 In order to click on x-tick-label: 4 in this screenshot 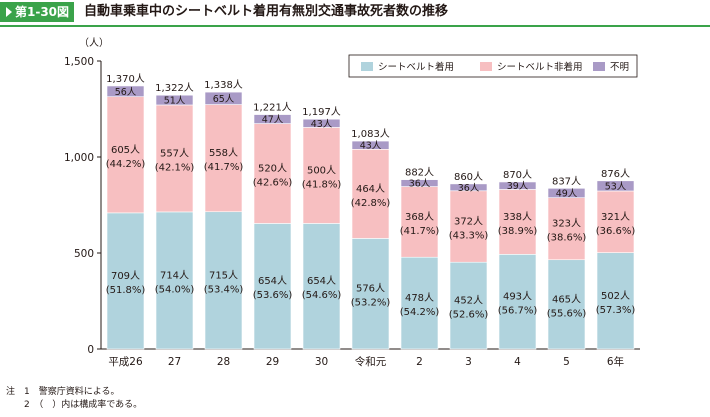, I will do `click(517, 362)`.